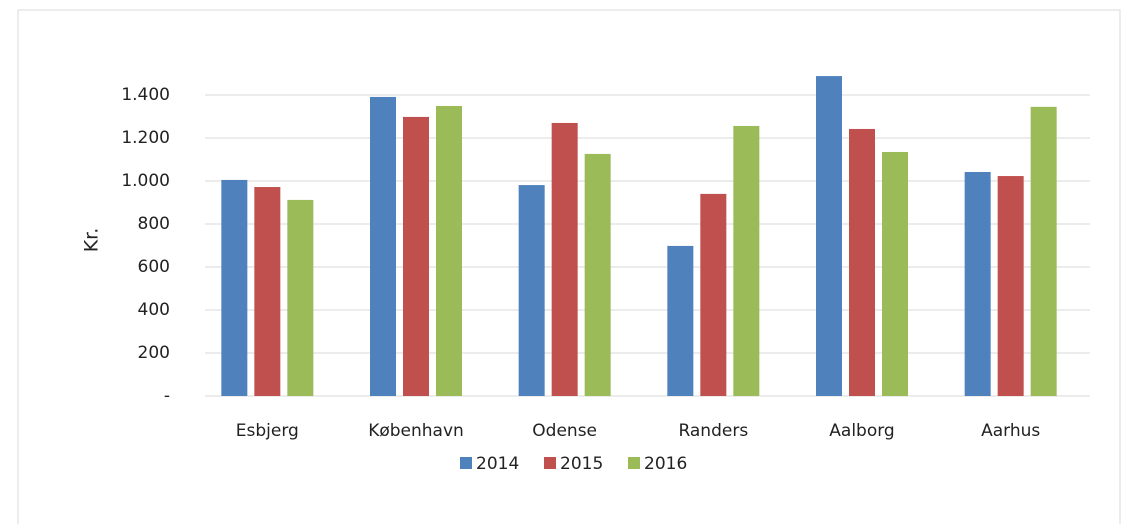 Image resolution: width=1131 pixels, height=524 pixels. What do you see at coordinates (154, 353) in the screenshot?
I see `y-tick-label: 200` at bounding box center [154, 353].